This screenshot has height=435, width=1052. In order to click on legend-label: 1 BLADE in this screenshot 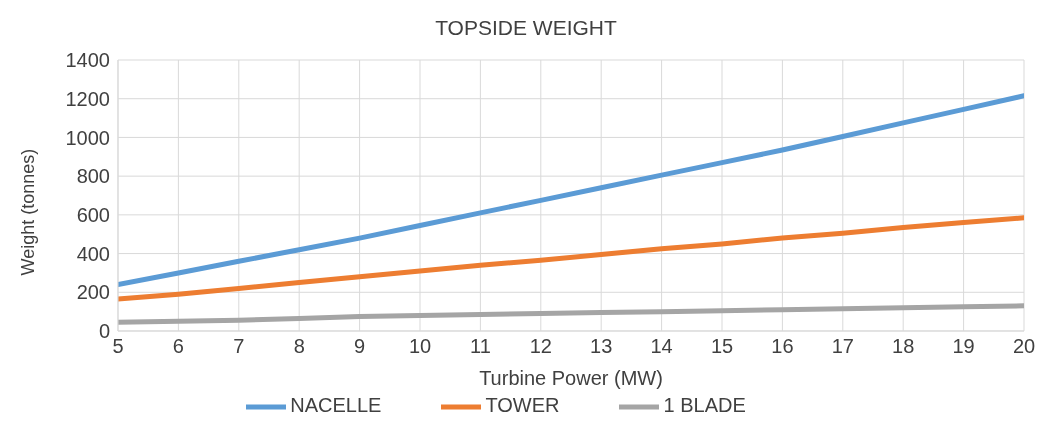, I will do `click(704, 405)`.